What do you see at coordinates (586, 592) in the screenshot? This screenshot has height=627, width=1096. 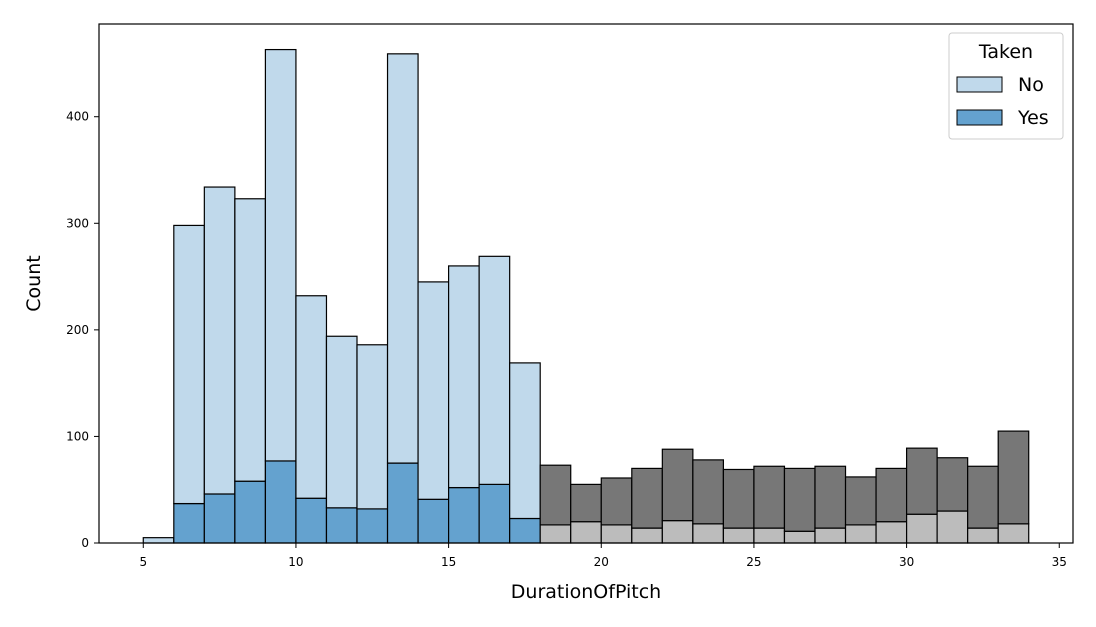 I see `x-axis-label: DurationOfPitch` at bounding box center [586, 592].